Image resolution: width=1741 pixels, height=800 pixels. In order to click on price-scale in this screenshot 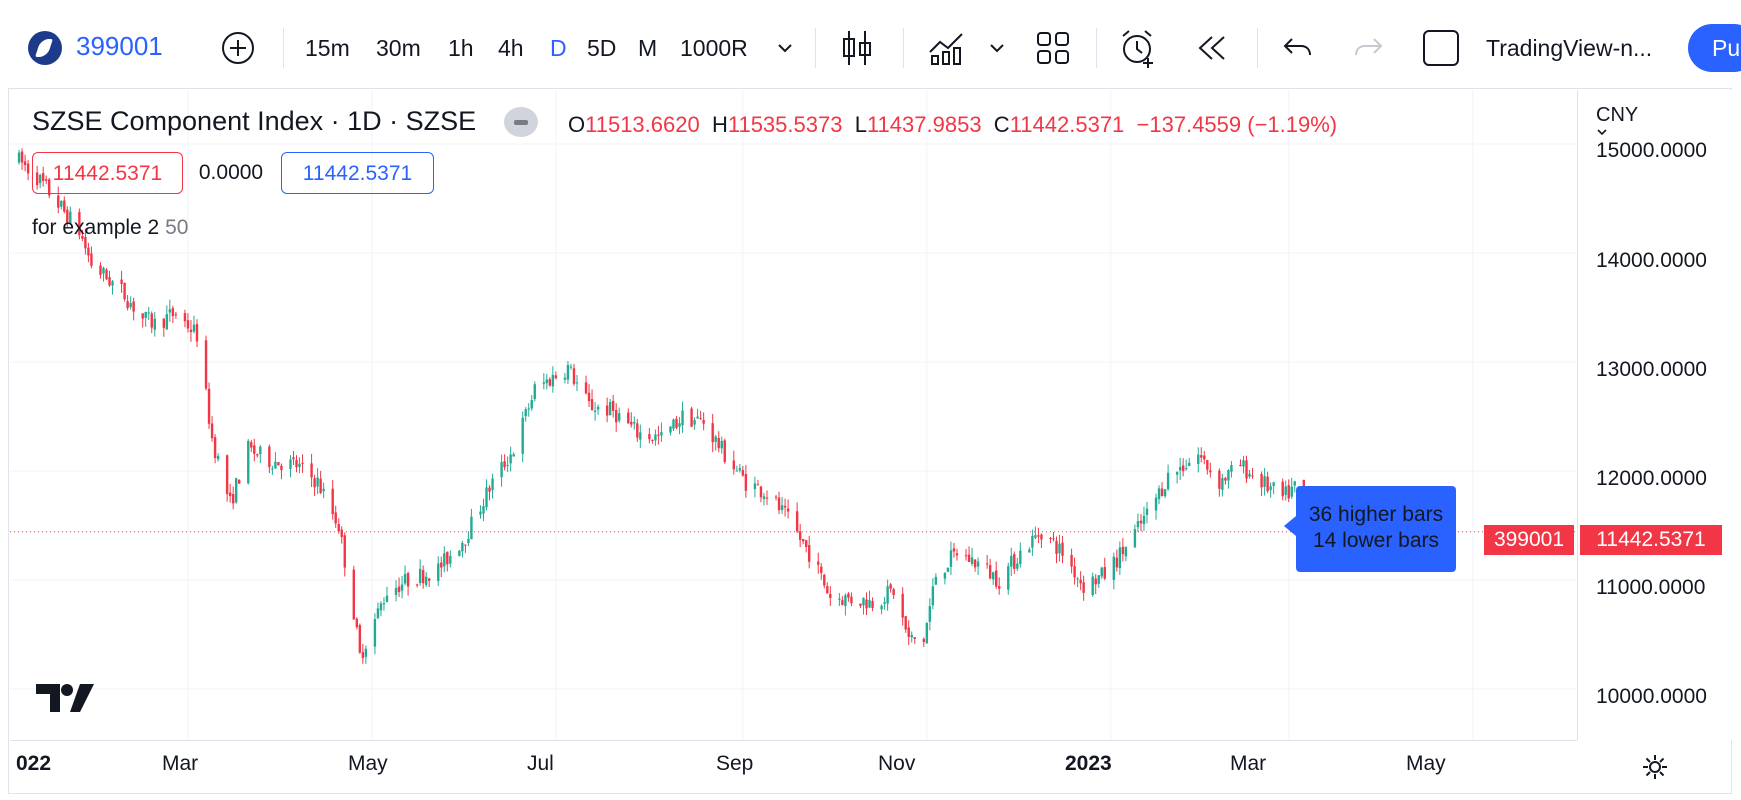, I will do `click(1654, 415)`.